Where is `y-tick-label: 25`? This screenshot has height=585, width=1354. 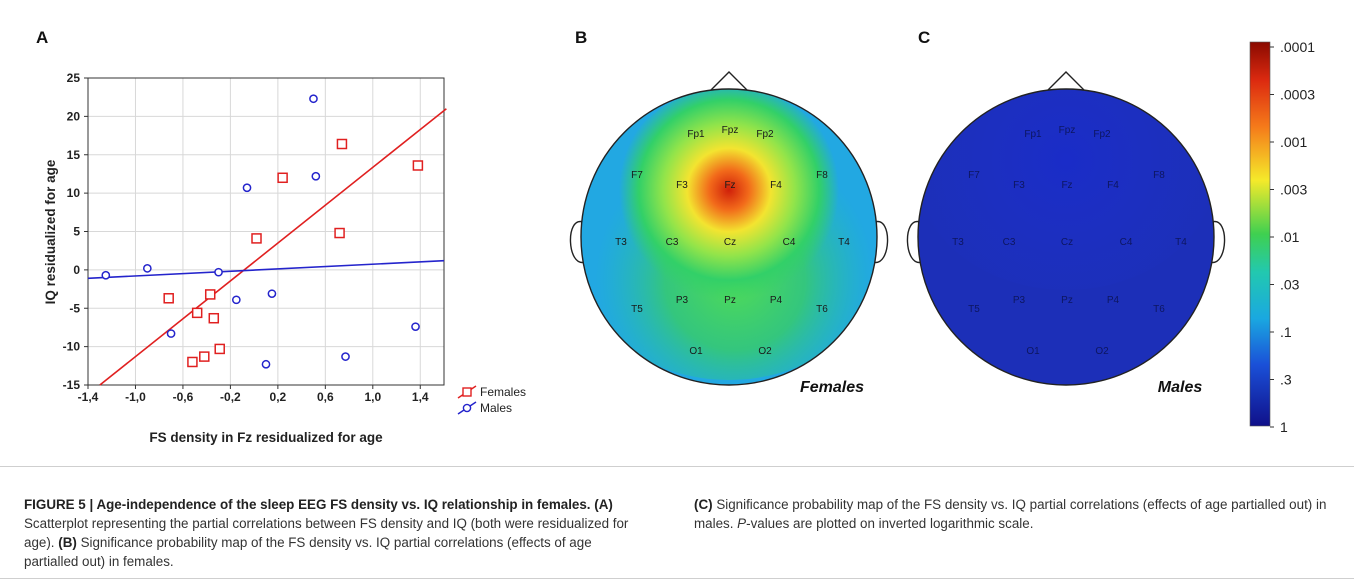 y-tick-label: 25 is located at coordinates (74, 78).